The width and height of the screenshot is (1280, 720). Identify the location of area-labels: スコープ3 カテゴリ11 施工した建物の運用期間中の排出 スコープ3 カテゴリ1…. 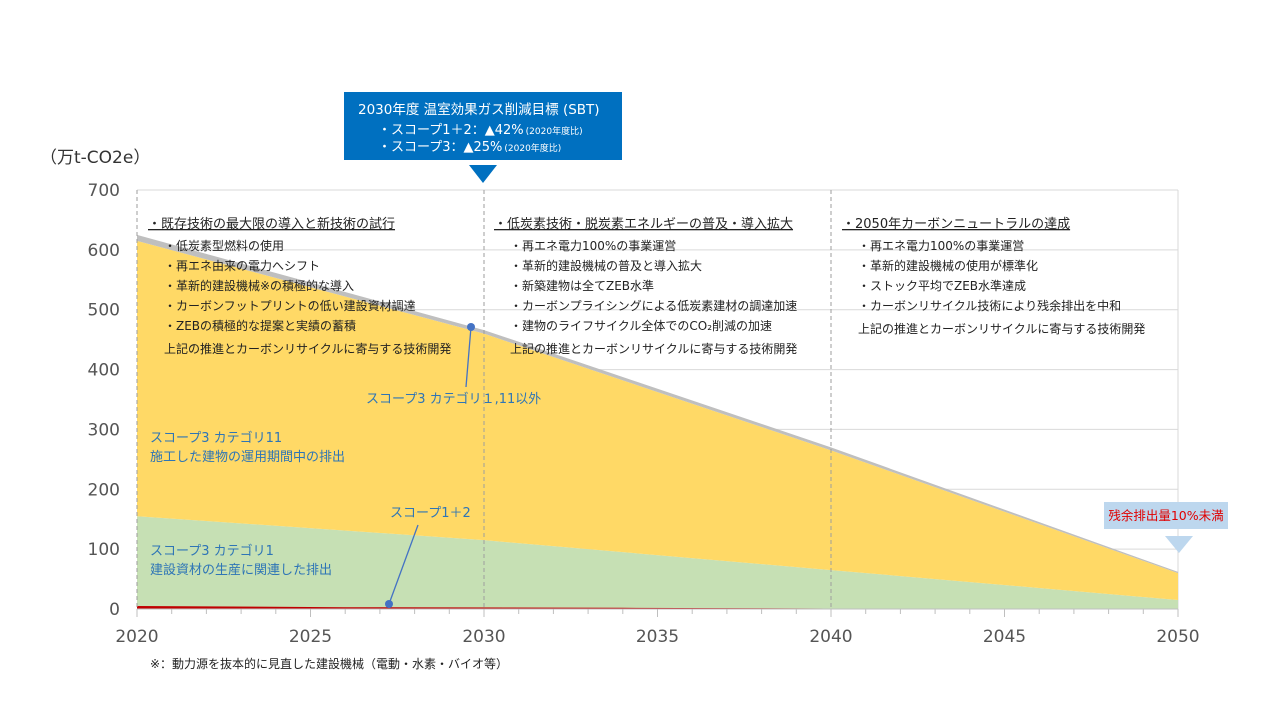
(247, 504).